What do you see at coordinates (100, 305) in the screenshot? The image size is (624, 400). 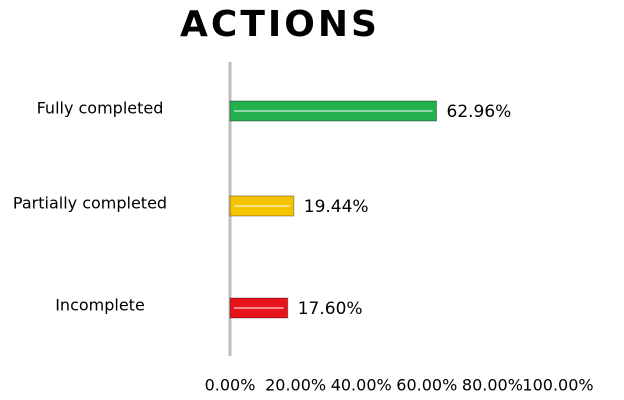 I see `category-label: Incomplete` at bounding box center [100, 305].